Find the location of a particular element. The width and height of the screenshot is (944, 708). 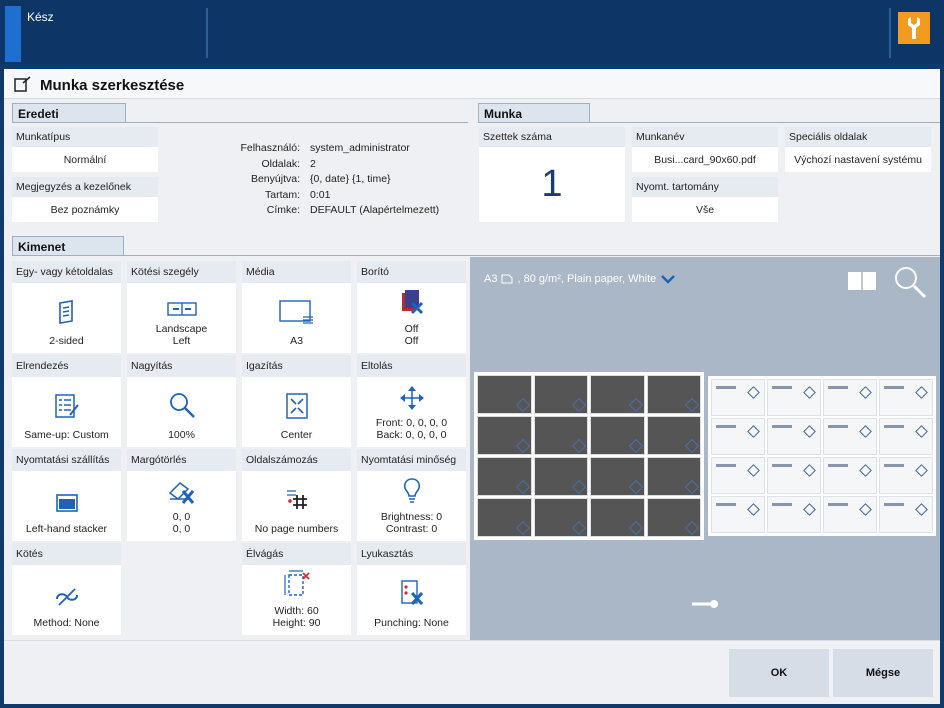

divider is located at coordinates (890, 33).